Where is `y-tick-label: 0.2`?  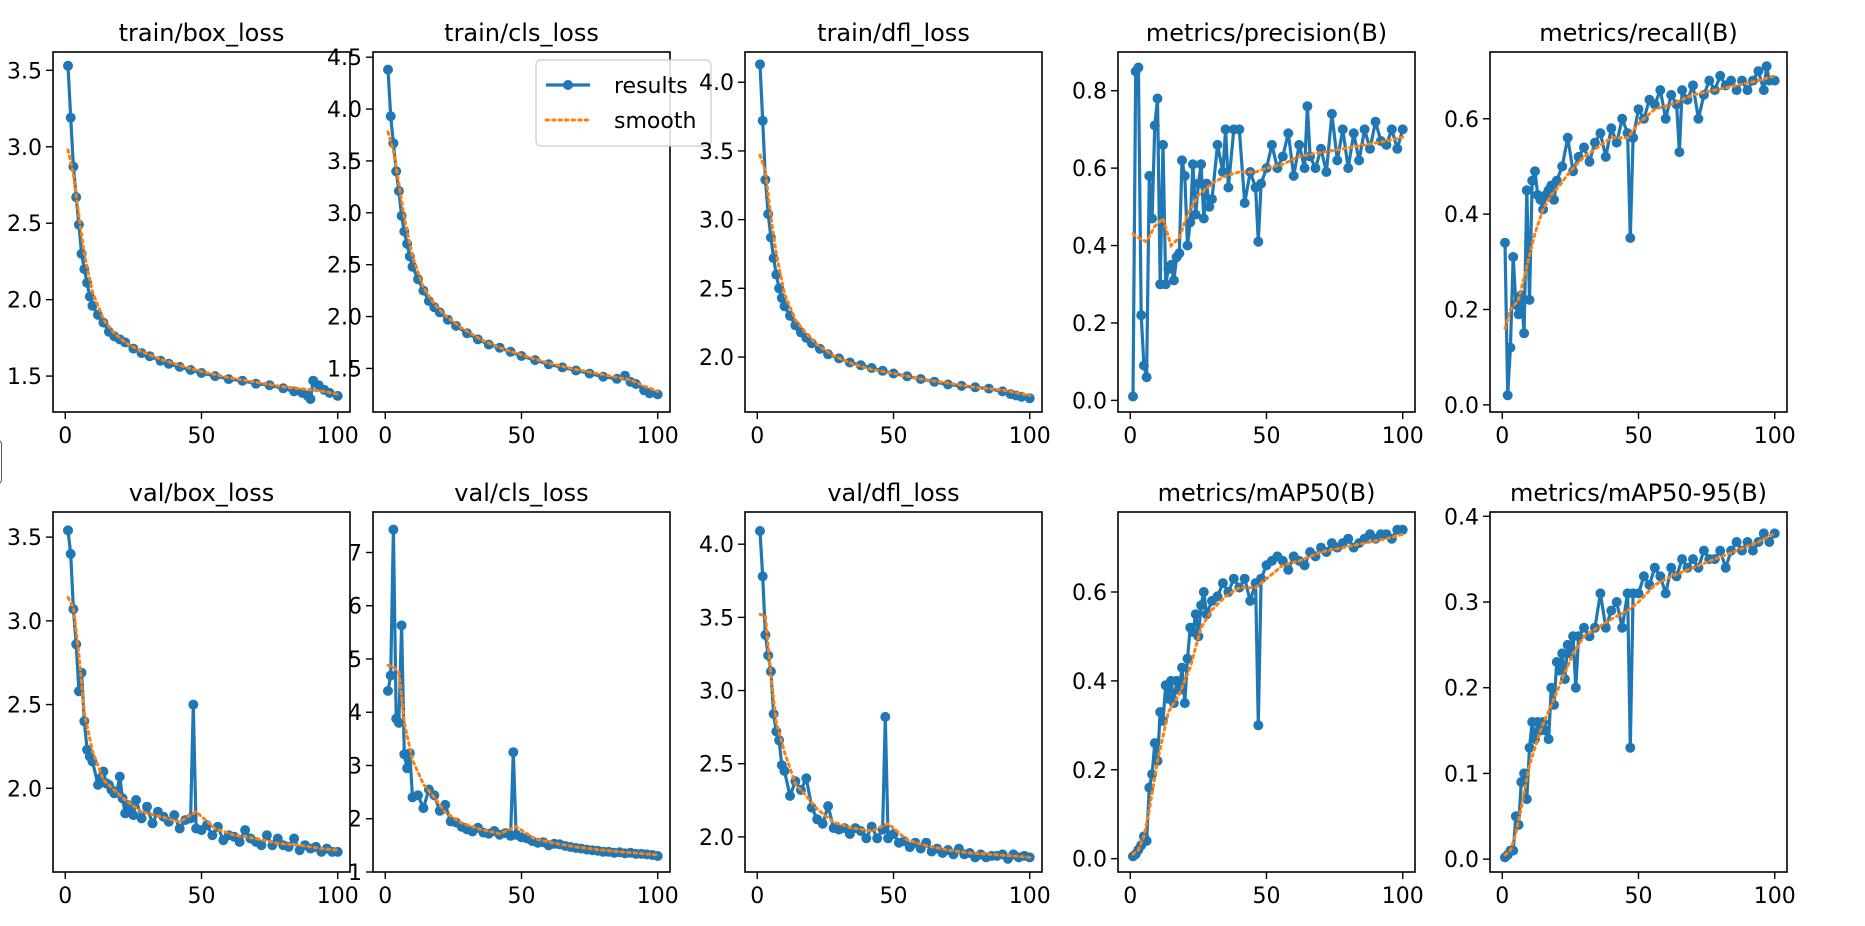 y-tick-label: 0.2 is located at coordinates (1089, 324).